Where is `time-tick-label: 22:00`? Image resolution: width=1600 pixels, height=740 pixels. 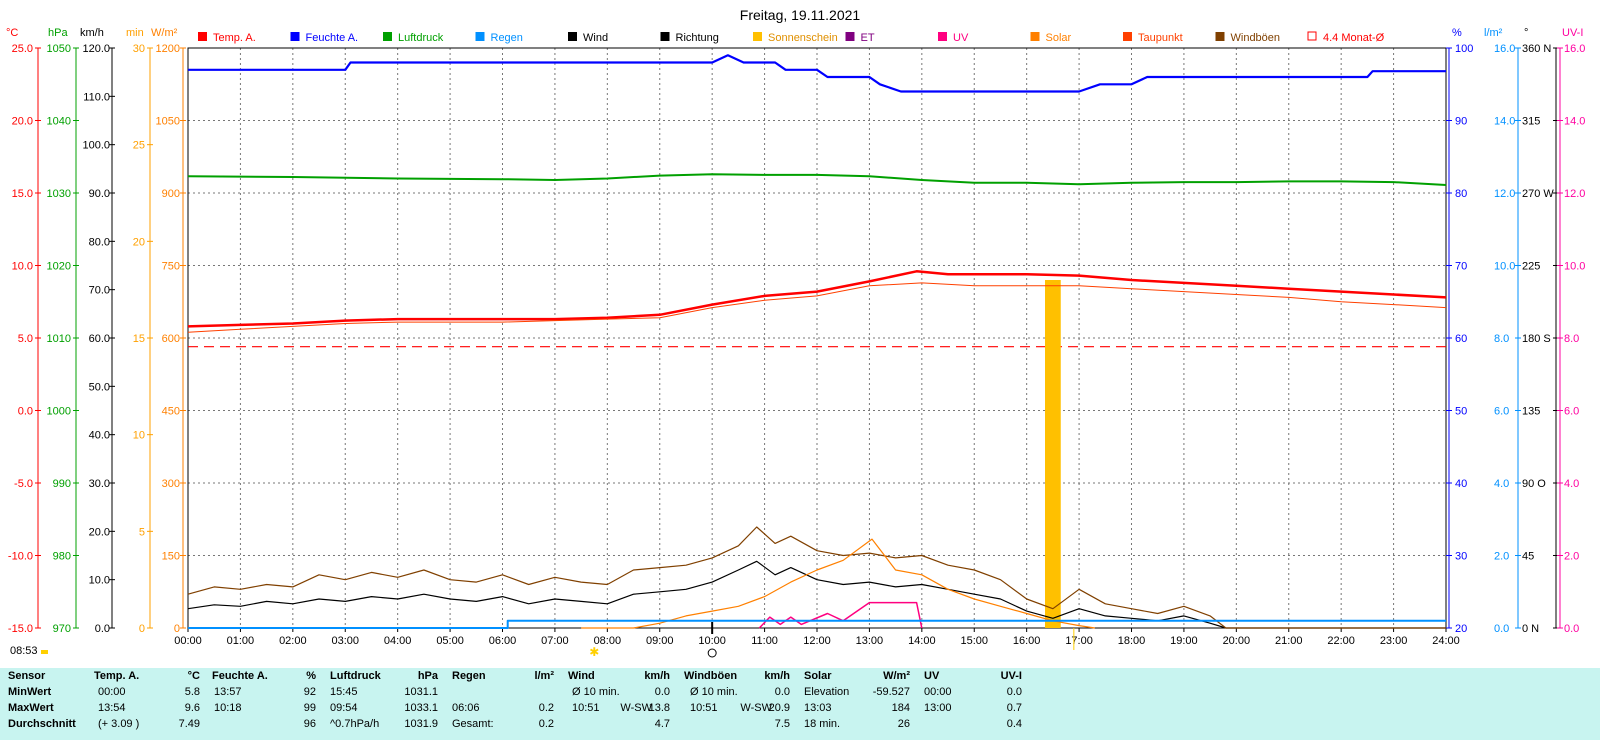 time-tick-label: 22:00 is located at coordinates (1341, 641).